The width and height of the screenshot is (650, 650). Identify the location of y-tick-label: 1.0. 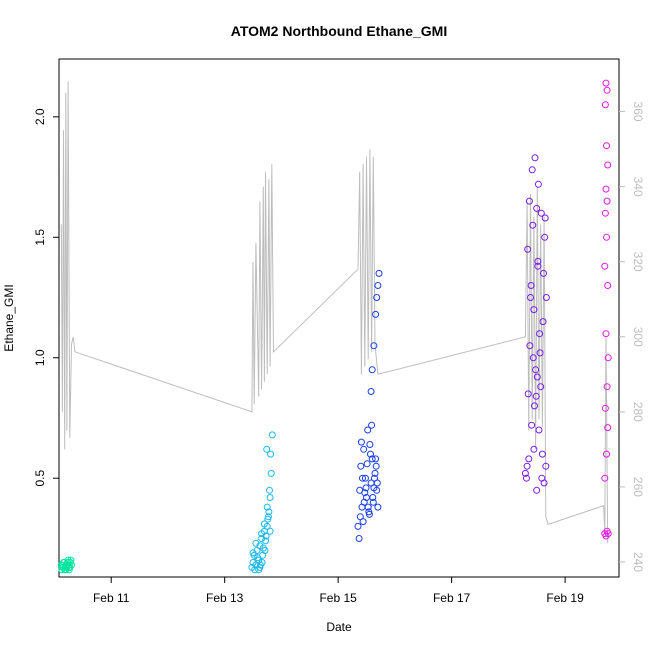
(40, 357).